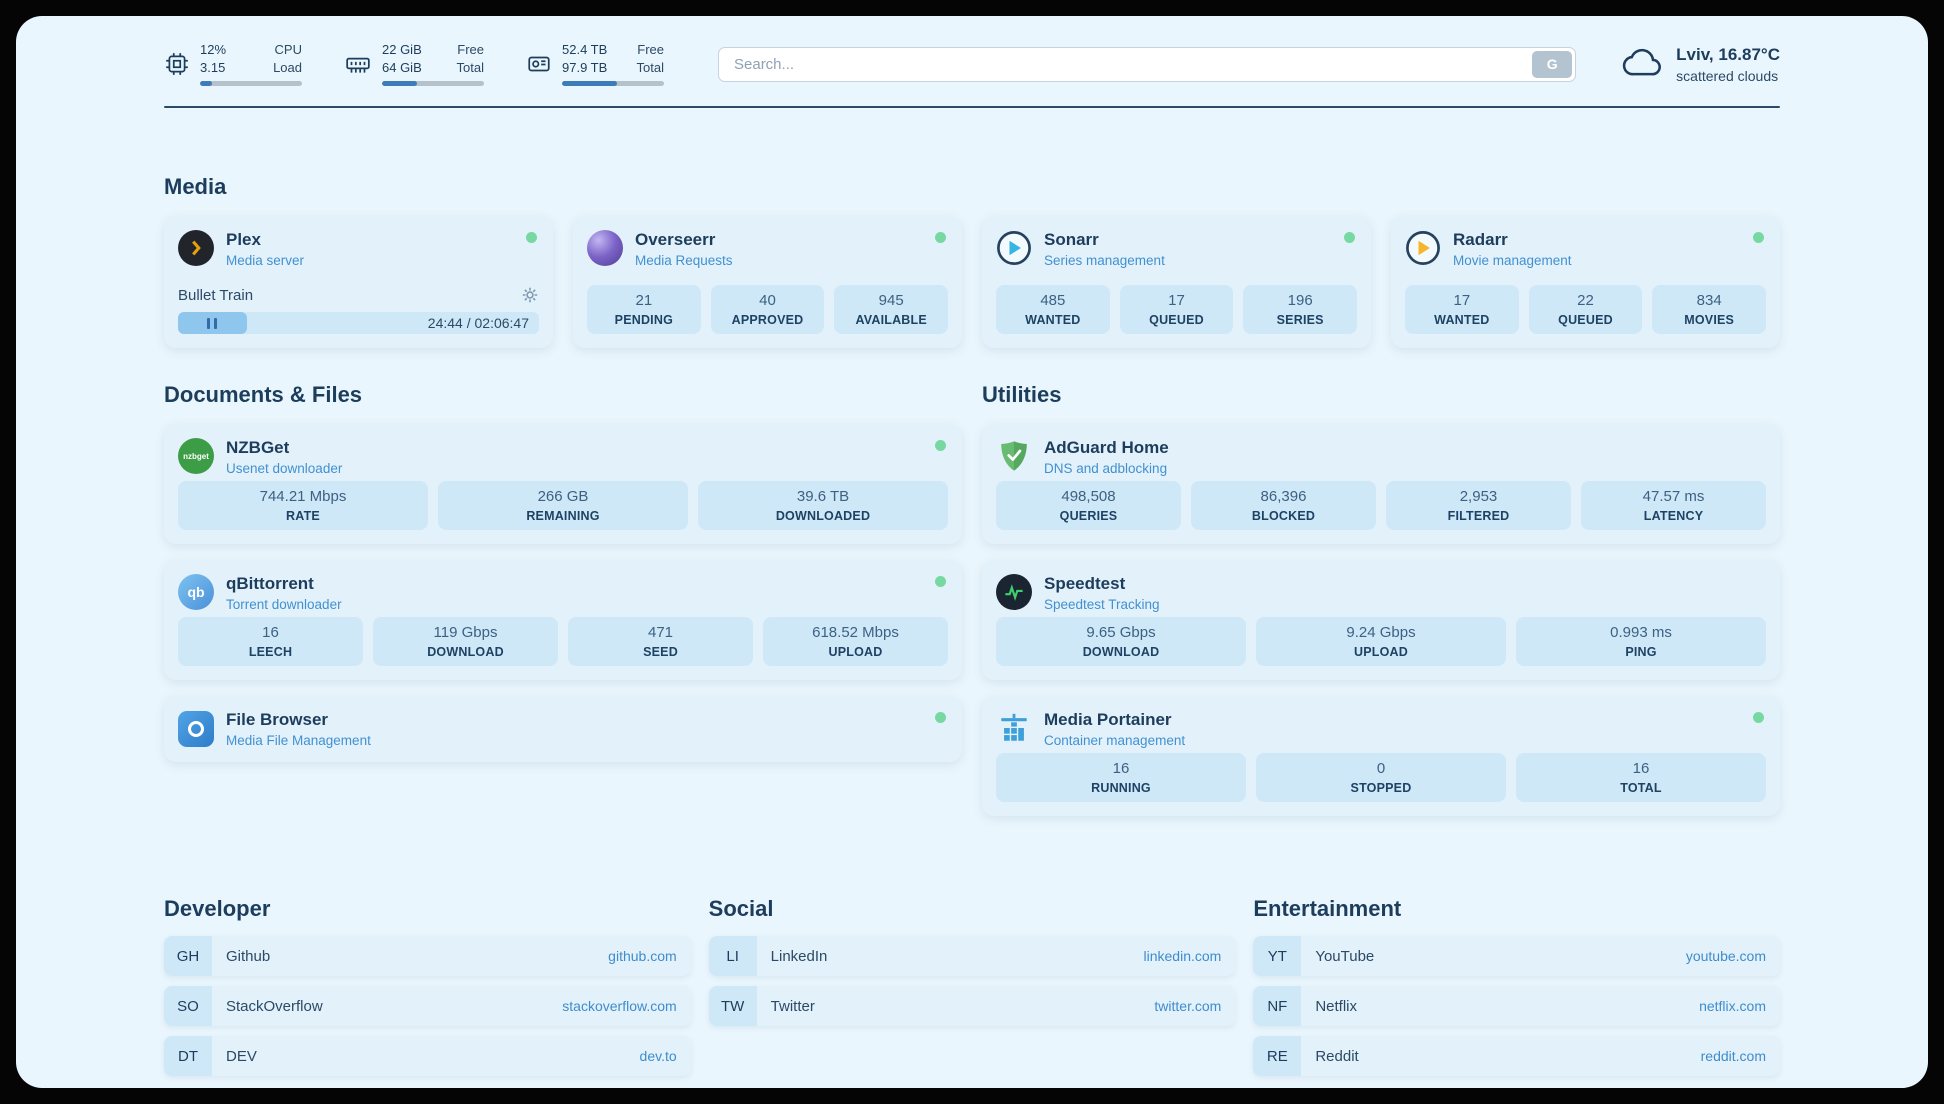  I want to click on overseerr-icon, so click(605, 248).